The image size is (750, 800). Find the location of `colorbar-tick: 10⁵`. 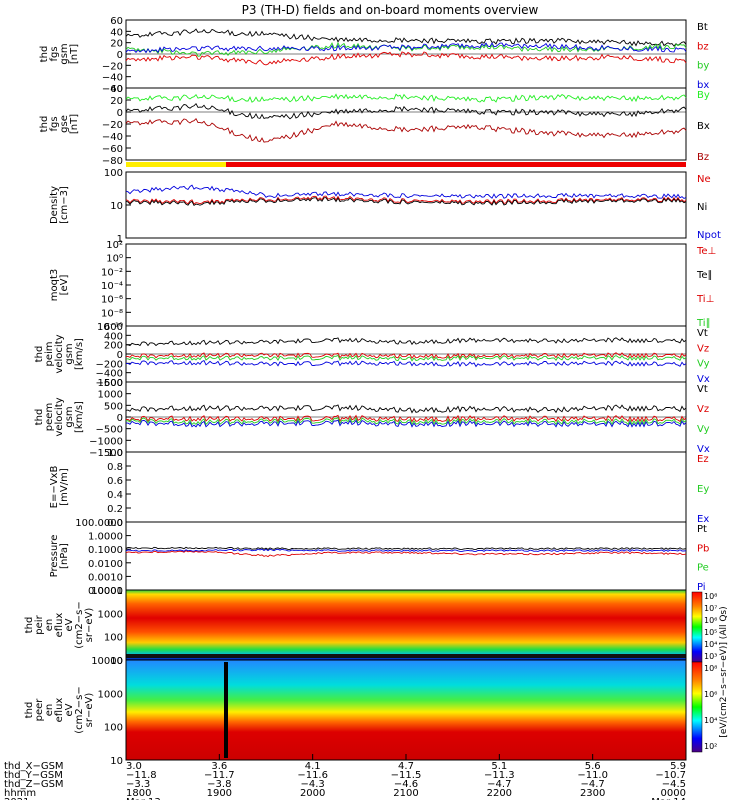

colorbar-tick: 10⁵ is located at coordinates (710, 632).